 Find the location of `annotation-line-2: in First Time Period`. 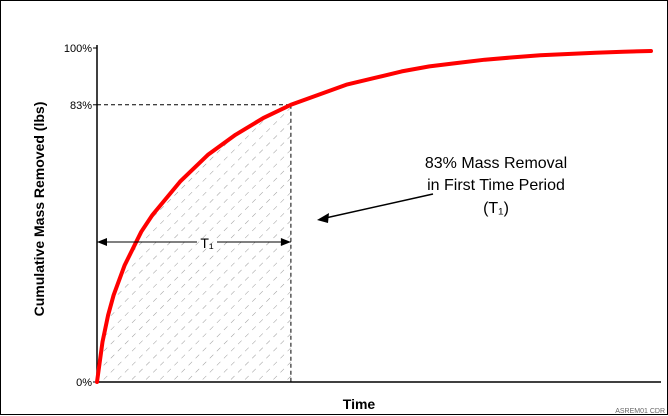

annotation-line-2: in First Time Period is located at coordinates (496, 185).